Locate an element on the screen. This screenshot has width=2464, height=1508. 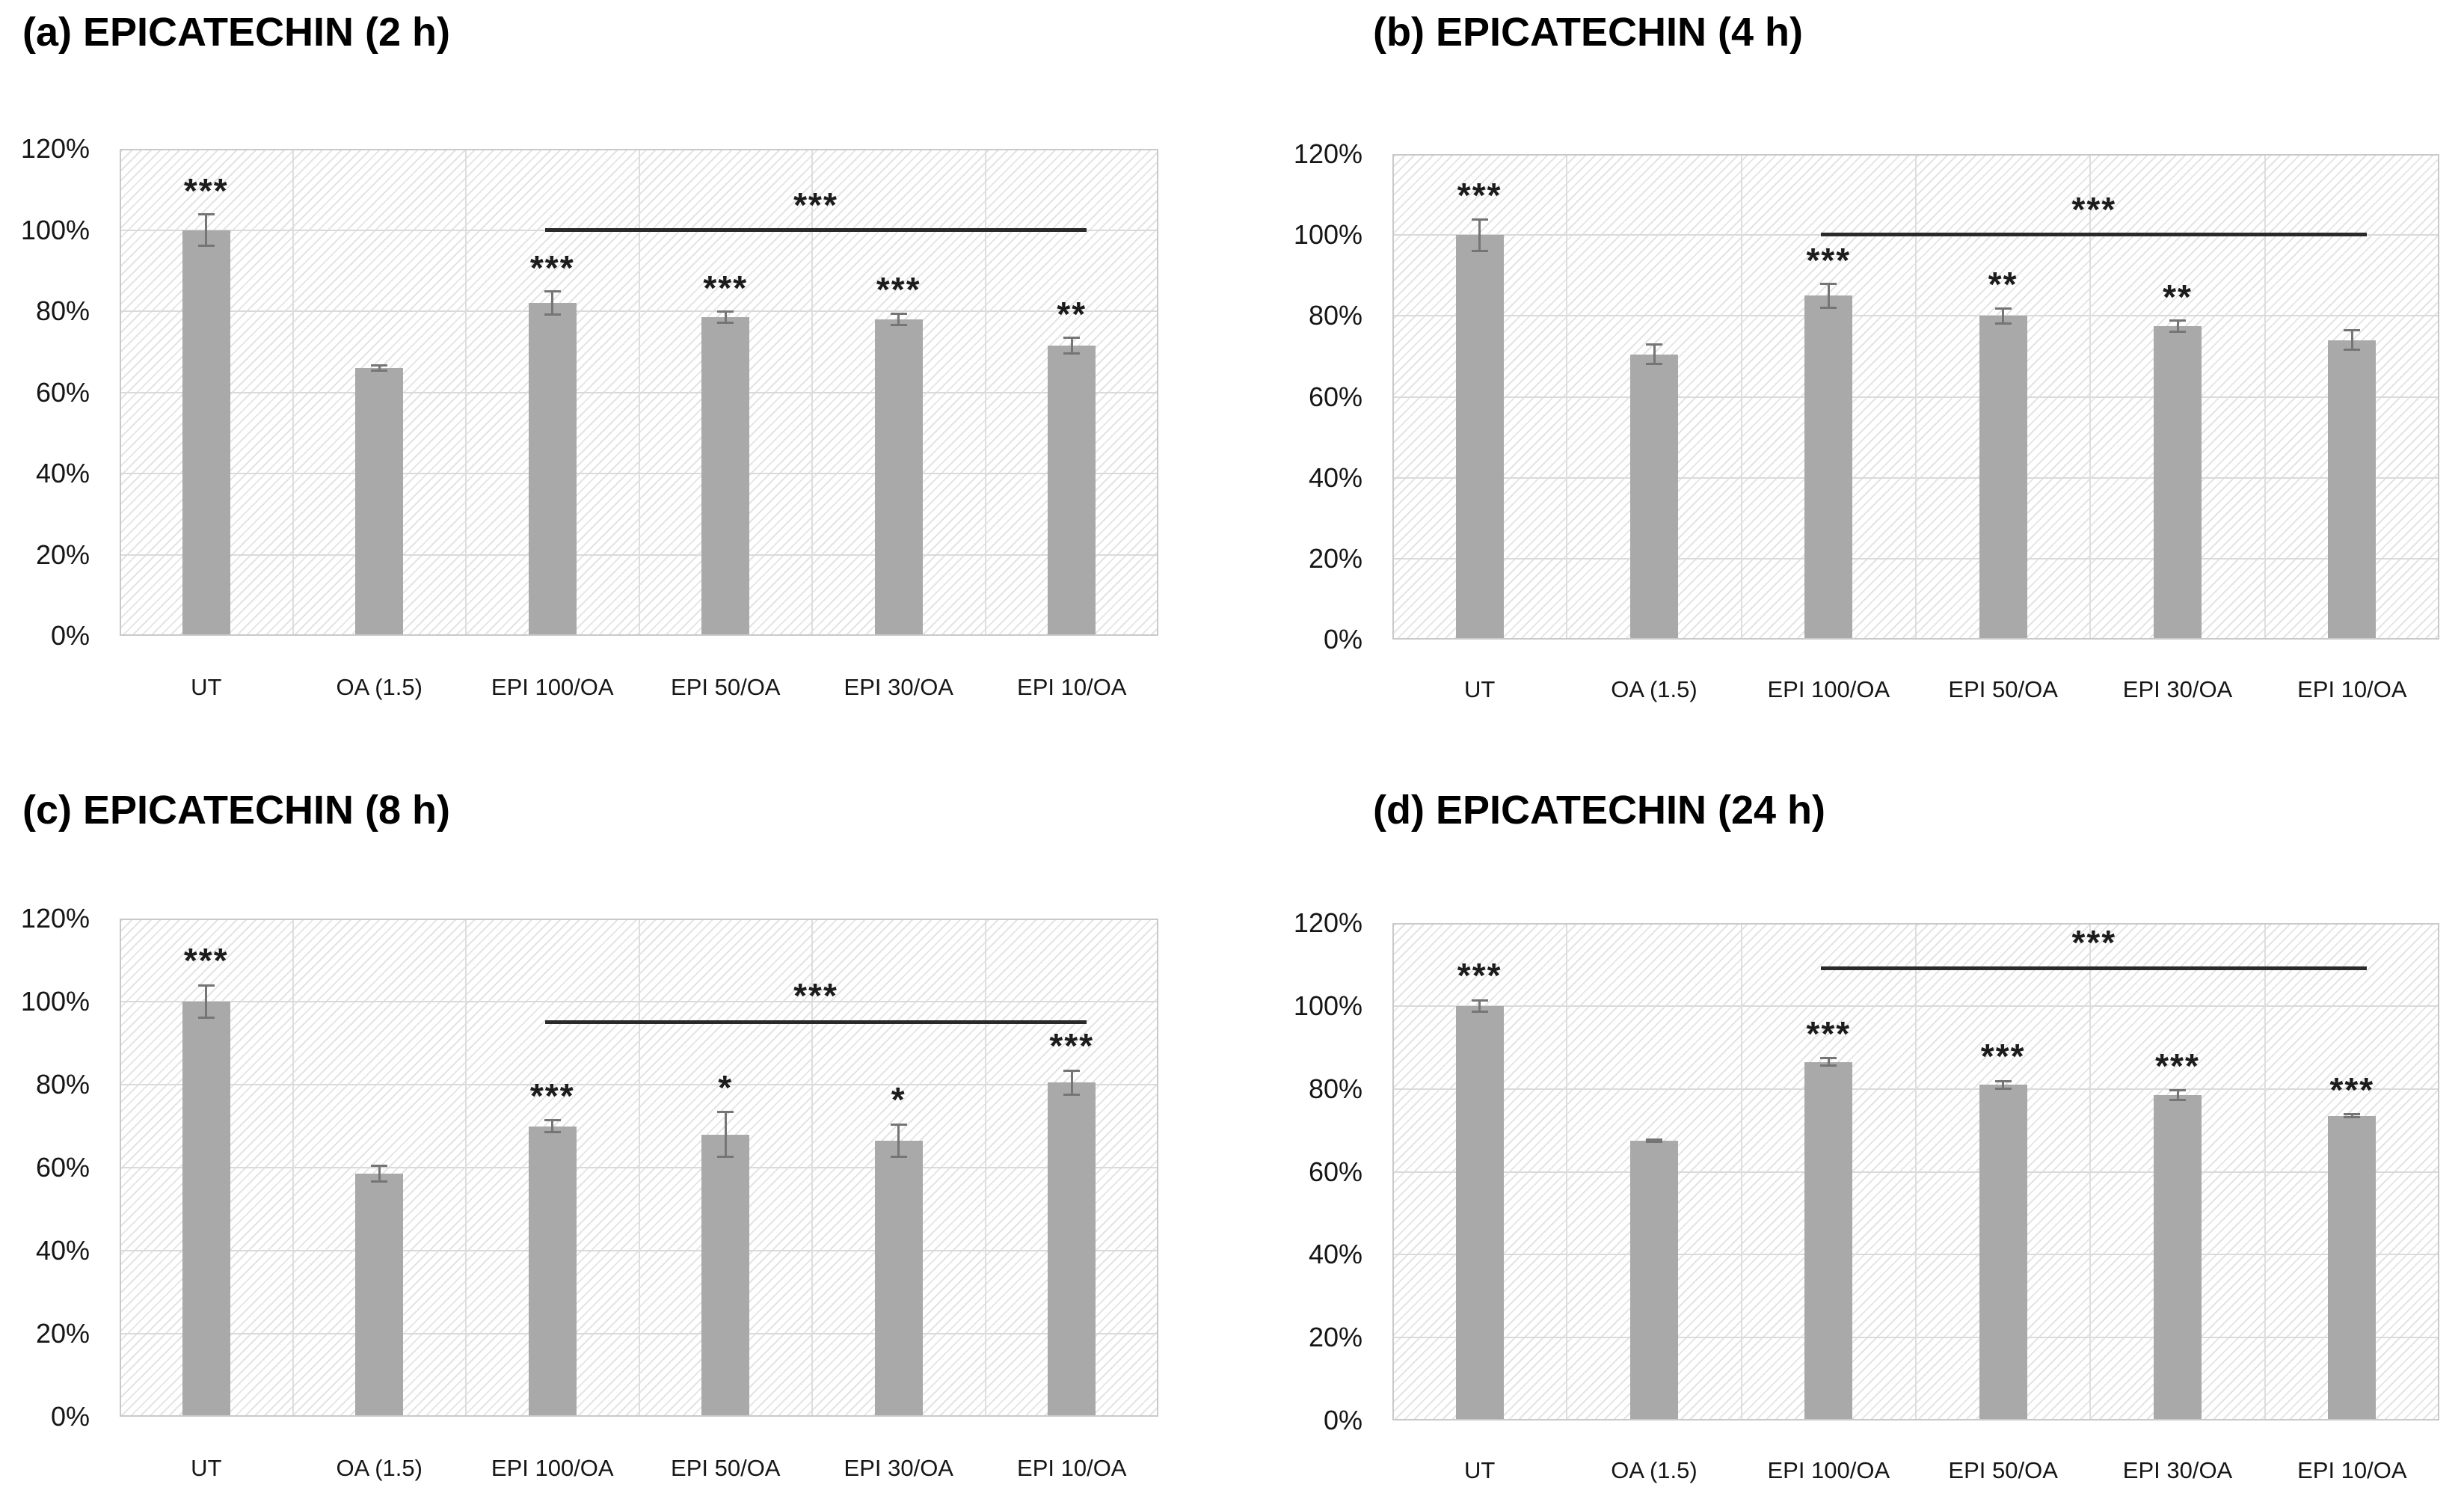
panel-title: (b) EPICATECHIN (4 h) is located at coordinates (1588, 32).